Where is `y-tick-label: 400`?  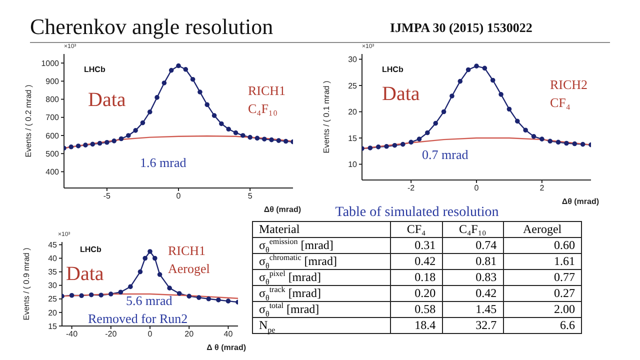
y-tick-label: 400 is located at coordinates (53, 172).